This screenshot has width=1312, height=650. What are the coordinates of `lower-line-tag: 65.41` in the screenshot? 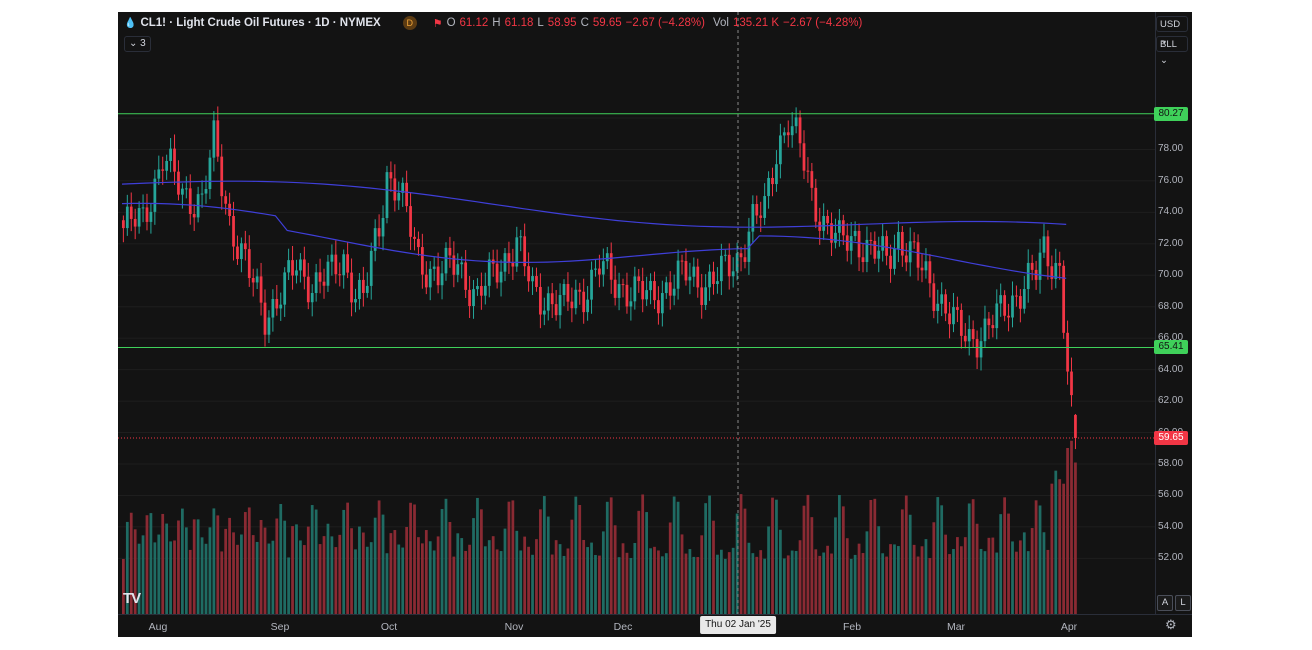 It's located at (1171, 347).